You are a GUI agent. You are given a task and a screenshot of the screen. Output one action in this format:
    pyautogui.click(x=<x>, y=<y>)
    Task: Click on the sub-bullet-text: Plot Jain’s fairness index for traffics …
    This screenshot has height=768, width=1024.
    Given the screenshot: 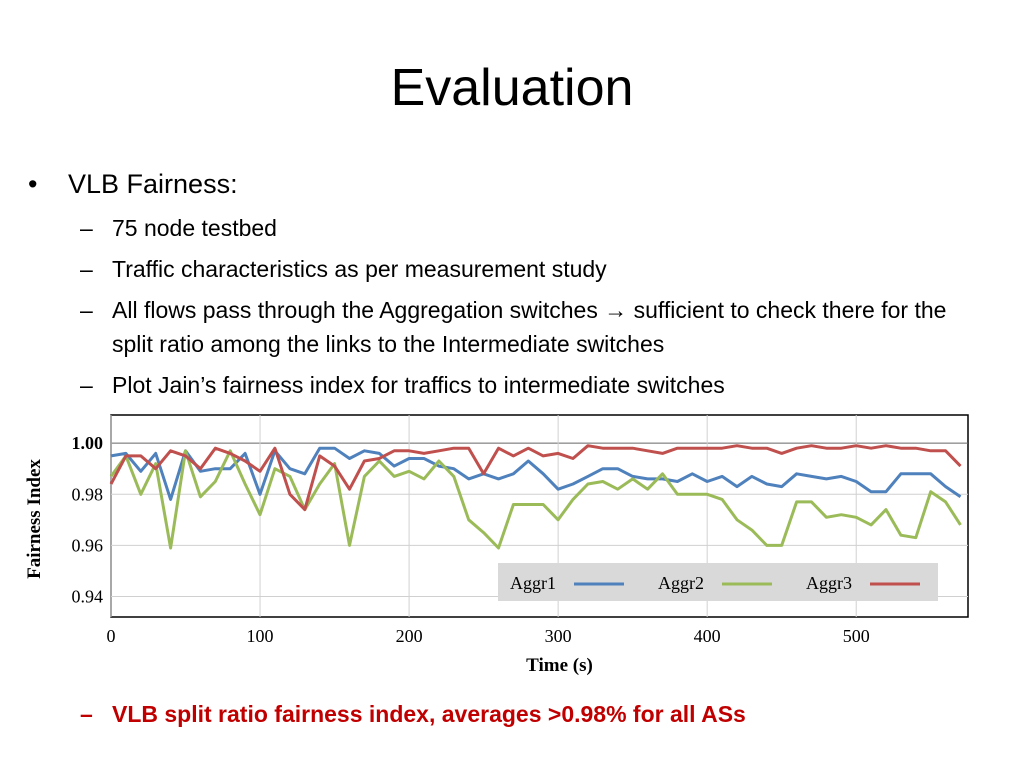 What is the action you would take?
    pyautogui.click(x=418, y=385)
    